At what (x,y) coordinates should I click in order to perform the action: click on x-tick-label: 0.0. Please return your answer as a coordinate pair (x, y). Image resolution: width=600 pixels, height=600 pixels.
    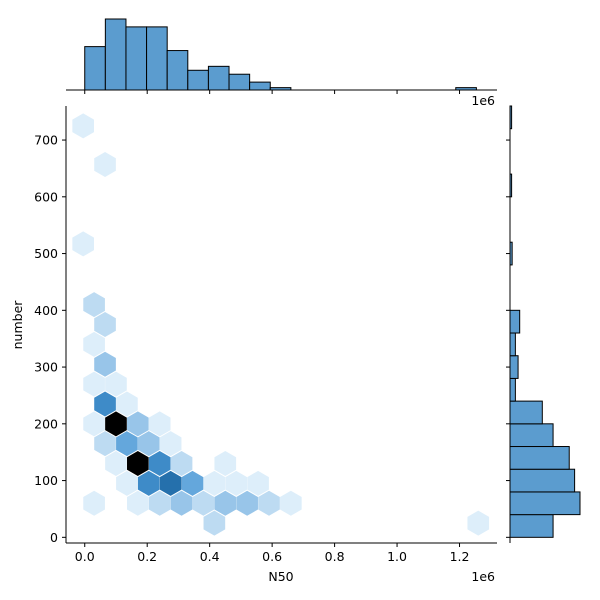
    Looking at the image, I should click on (85, 556).